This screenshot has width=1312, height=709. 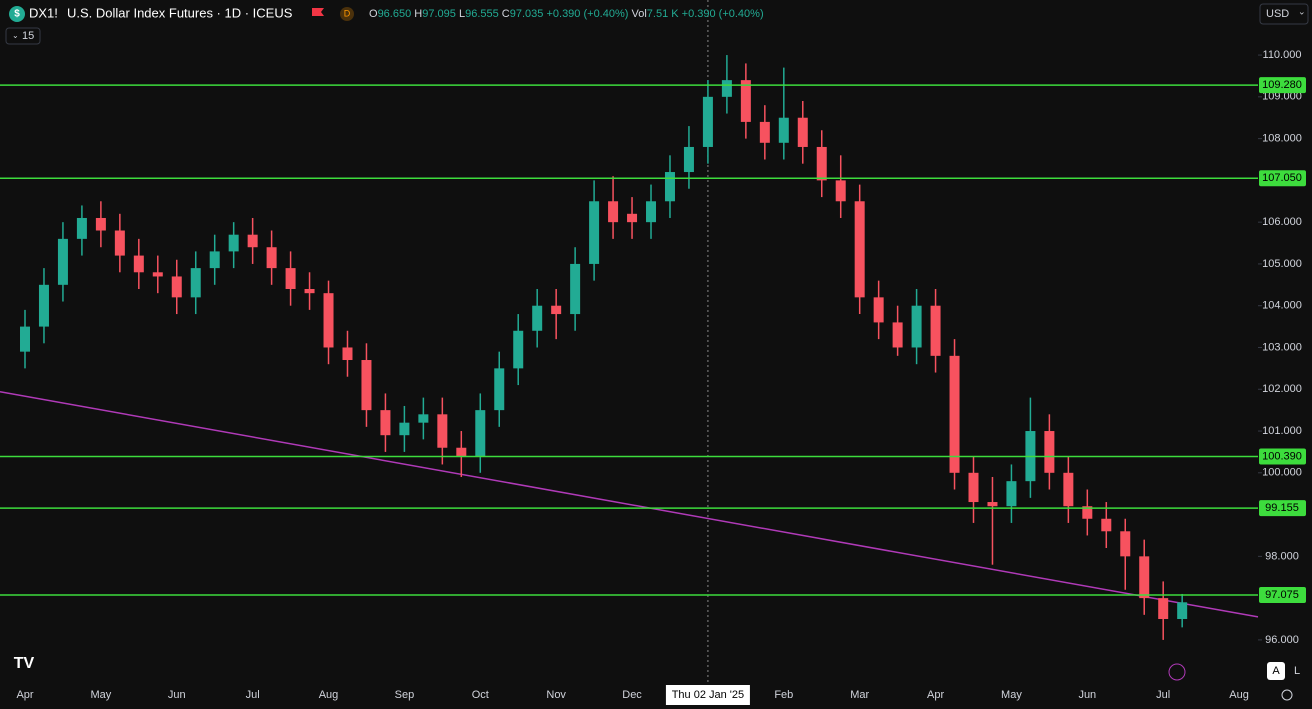 What do you see at coordinates (405, 695) in the screenshot?
I see `x-tick-label: Sep` at bounding box center [405, 695].